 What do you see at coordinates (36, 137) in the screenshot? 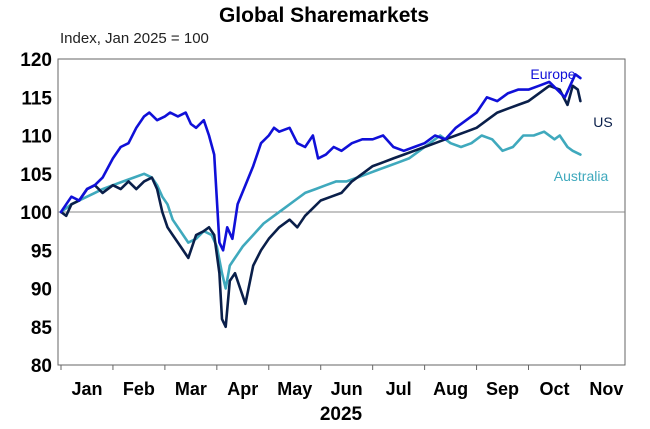
I see `y-tick-label: 110` at bounding box center [36, 137].